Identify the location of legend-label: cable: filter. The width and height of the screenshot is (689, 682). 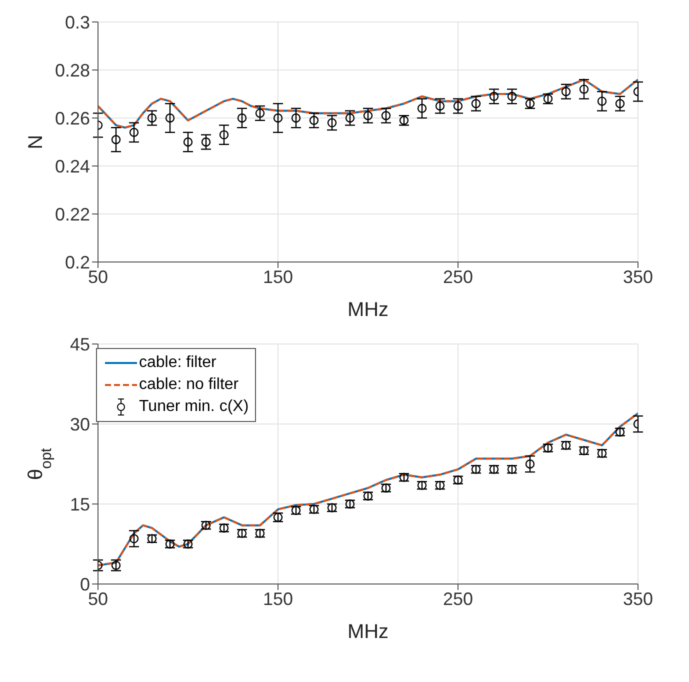
(177, 363).